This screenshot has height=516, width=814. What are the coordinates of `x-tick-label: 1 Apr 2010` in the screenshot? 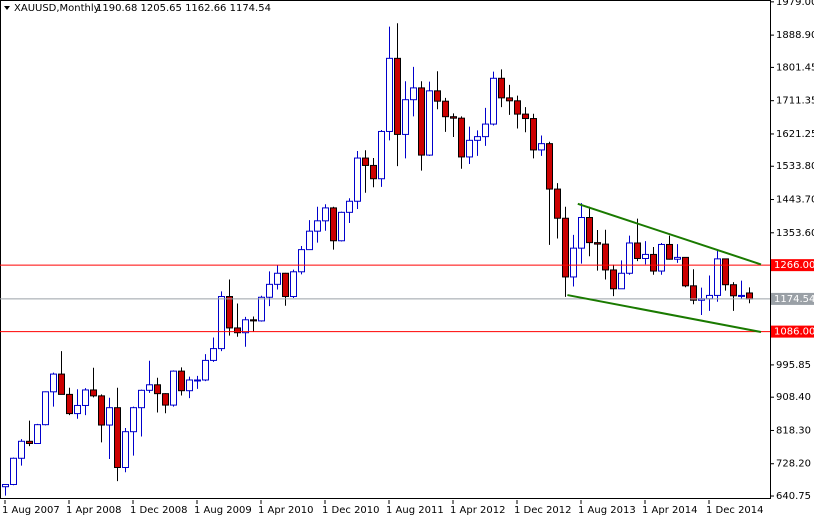 It's located at (285, 510).